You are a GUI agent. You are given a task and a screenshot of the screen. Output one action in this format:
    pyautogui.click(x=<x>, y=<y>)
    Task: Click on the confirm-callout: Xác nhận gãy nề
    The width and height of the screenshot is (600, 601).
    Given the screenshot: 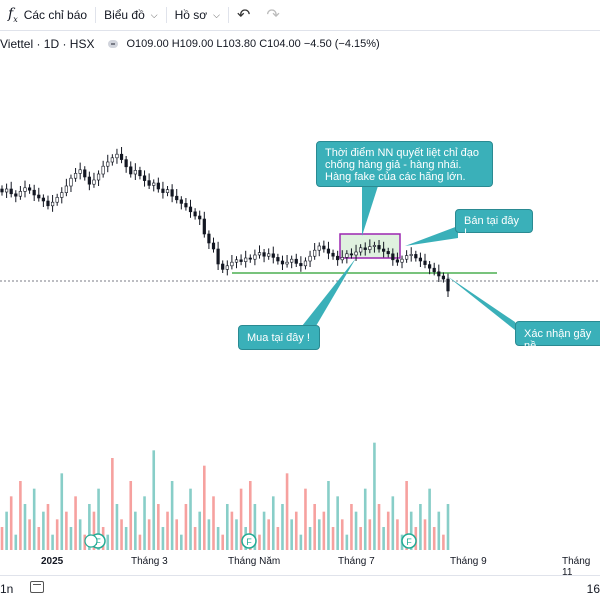 What is the action you would take?
    pyautogui.click(x=557, y=336)
    